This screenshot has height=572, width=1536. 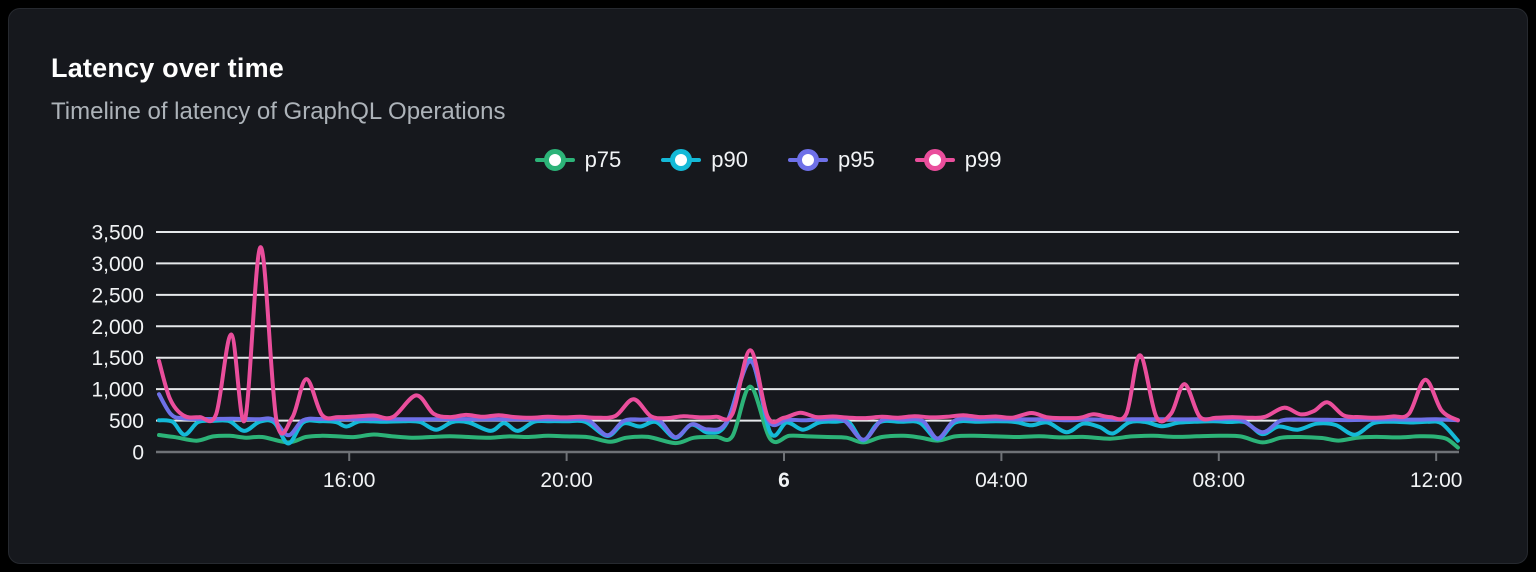 I want to click on x-tick-label: 12:00, so click(x=1436, y=480).